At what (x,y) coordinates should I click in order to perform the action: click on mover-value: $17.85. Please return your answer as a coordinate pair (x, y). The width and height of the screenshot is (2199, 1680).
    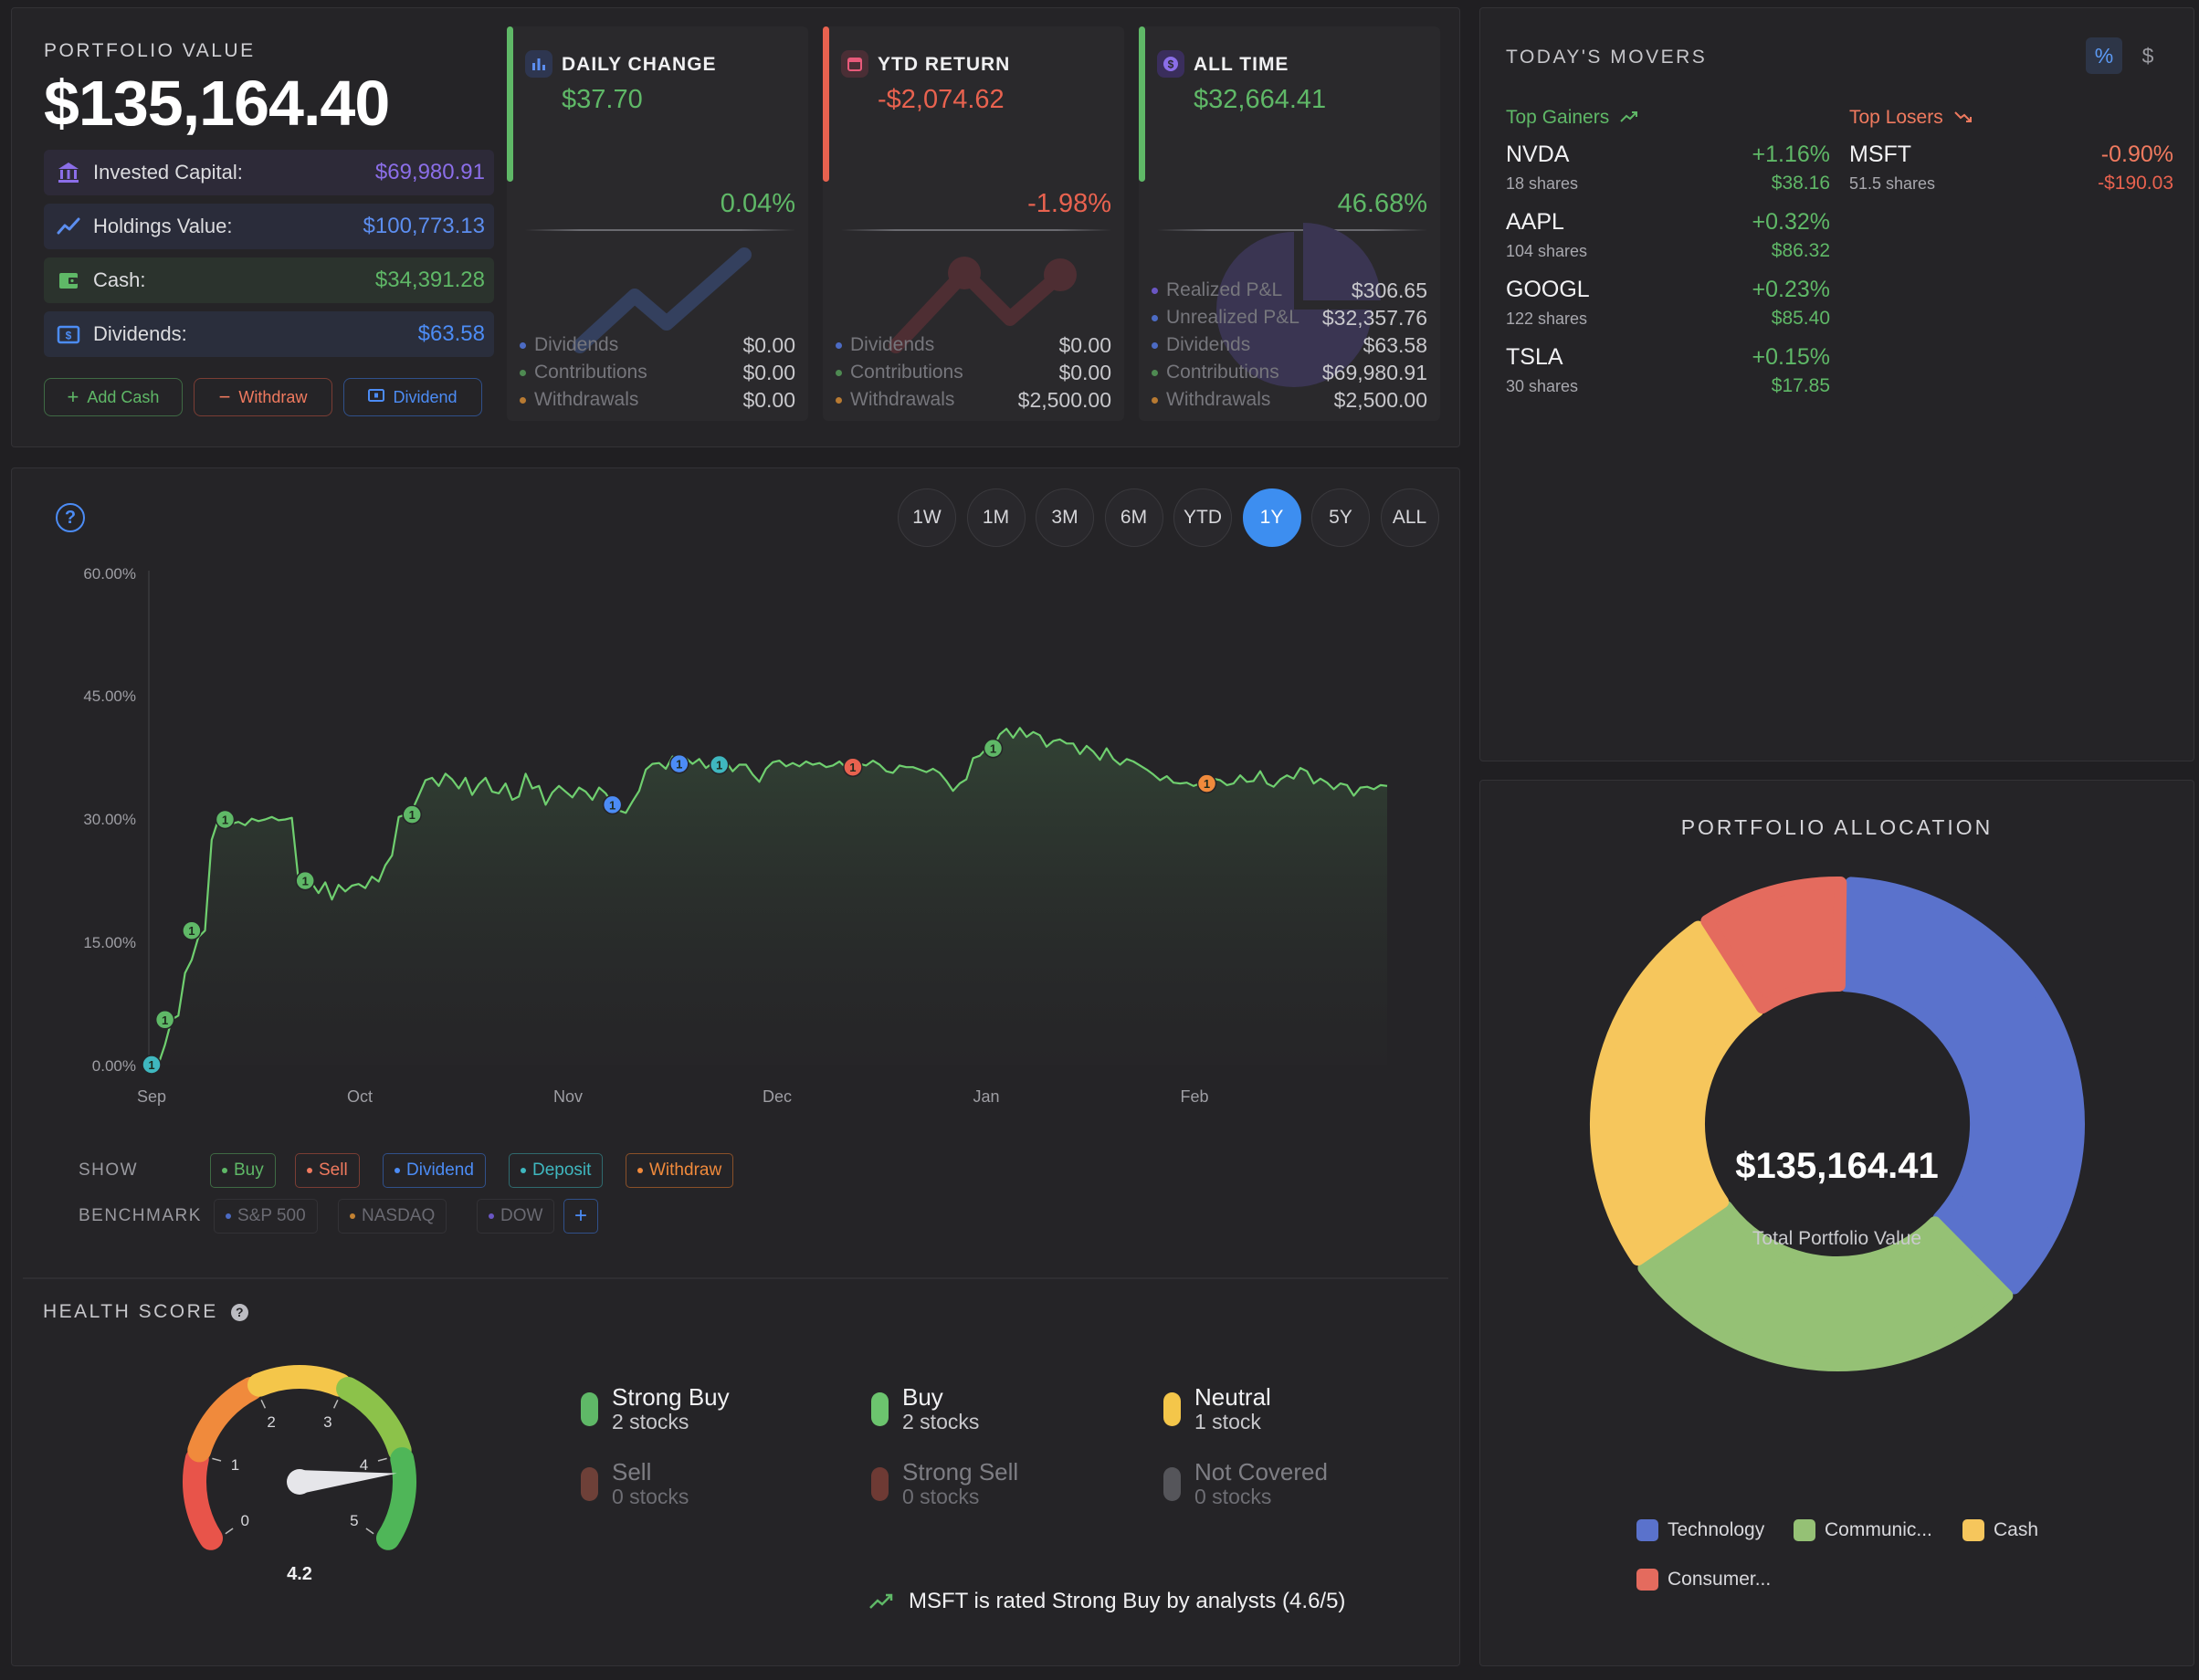
    Looking at the image, I should click on (1800, 386).